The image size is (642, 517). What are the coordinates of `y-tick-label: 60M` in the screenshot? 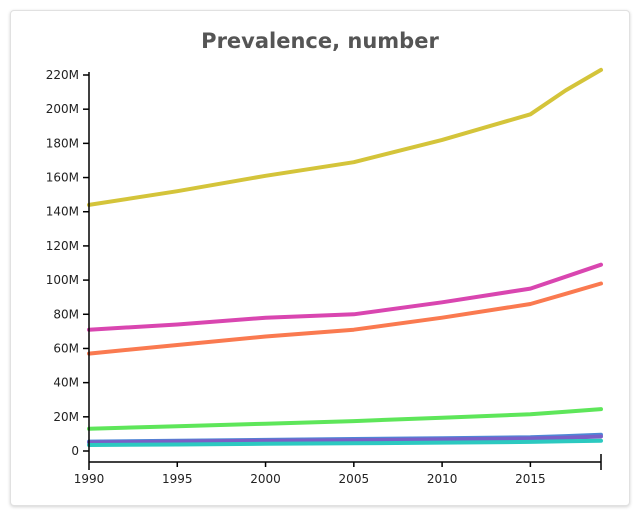 It's located at (66, 348).